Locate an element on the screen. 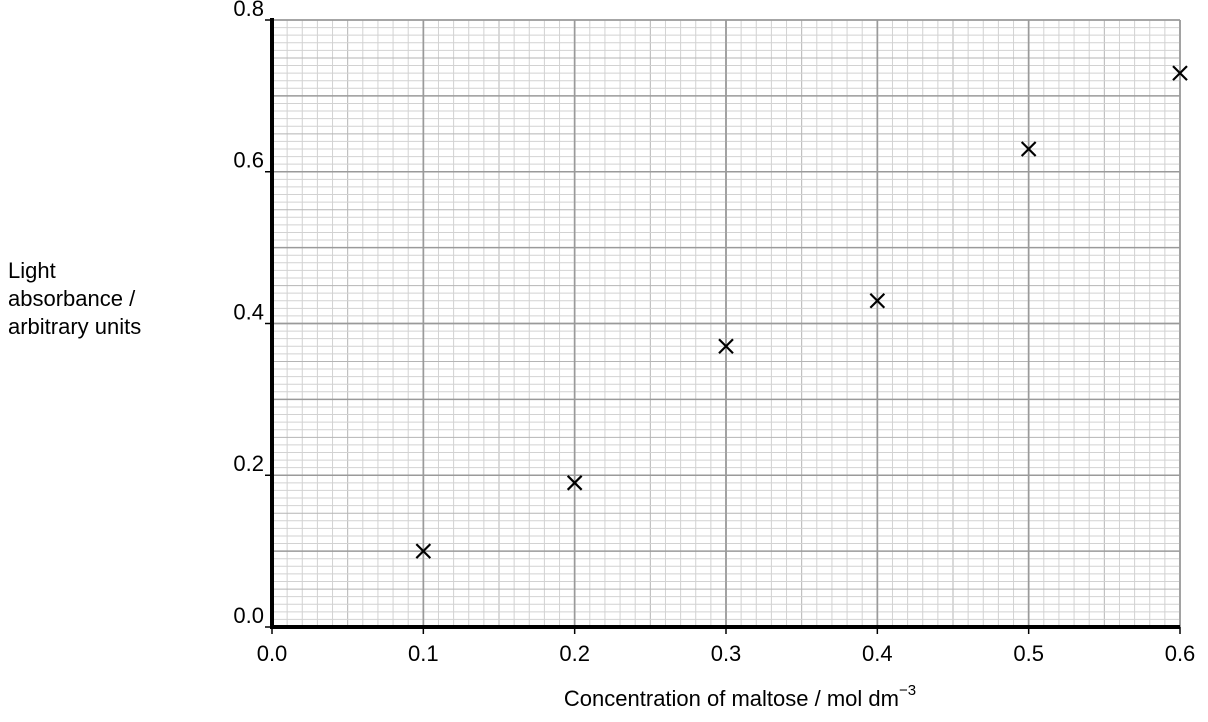 This screenshot has height=722, width=1208. y-axis-label-line: absorbance / is located at coordinates (72, 298).